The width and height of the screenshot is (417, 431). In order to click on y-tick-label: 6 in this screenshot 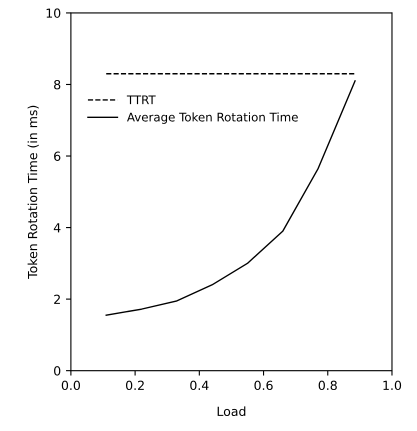, I will do `click(57, 156)`.